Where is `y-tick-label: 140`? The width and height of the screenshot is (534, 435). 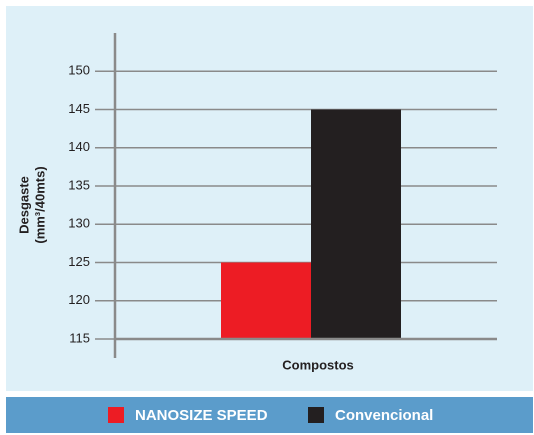 y-tick-label: 140 is located at coordinates (79, 146).